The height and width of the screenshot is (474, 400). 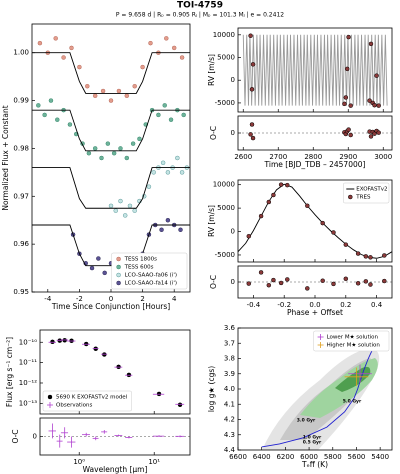 What do you see at coordinates (313, 157) in the screenshot?
I see `x-tick-label: 2800` at bounding box center [313, 157].